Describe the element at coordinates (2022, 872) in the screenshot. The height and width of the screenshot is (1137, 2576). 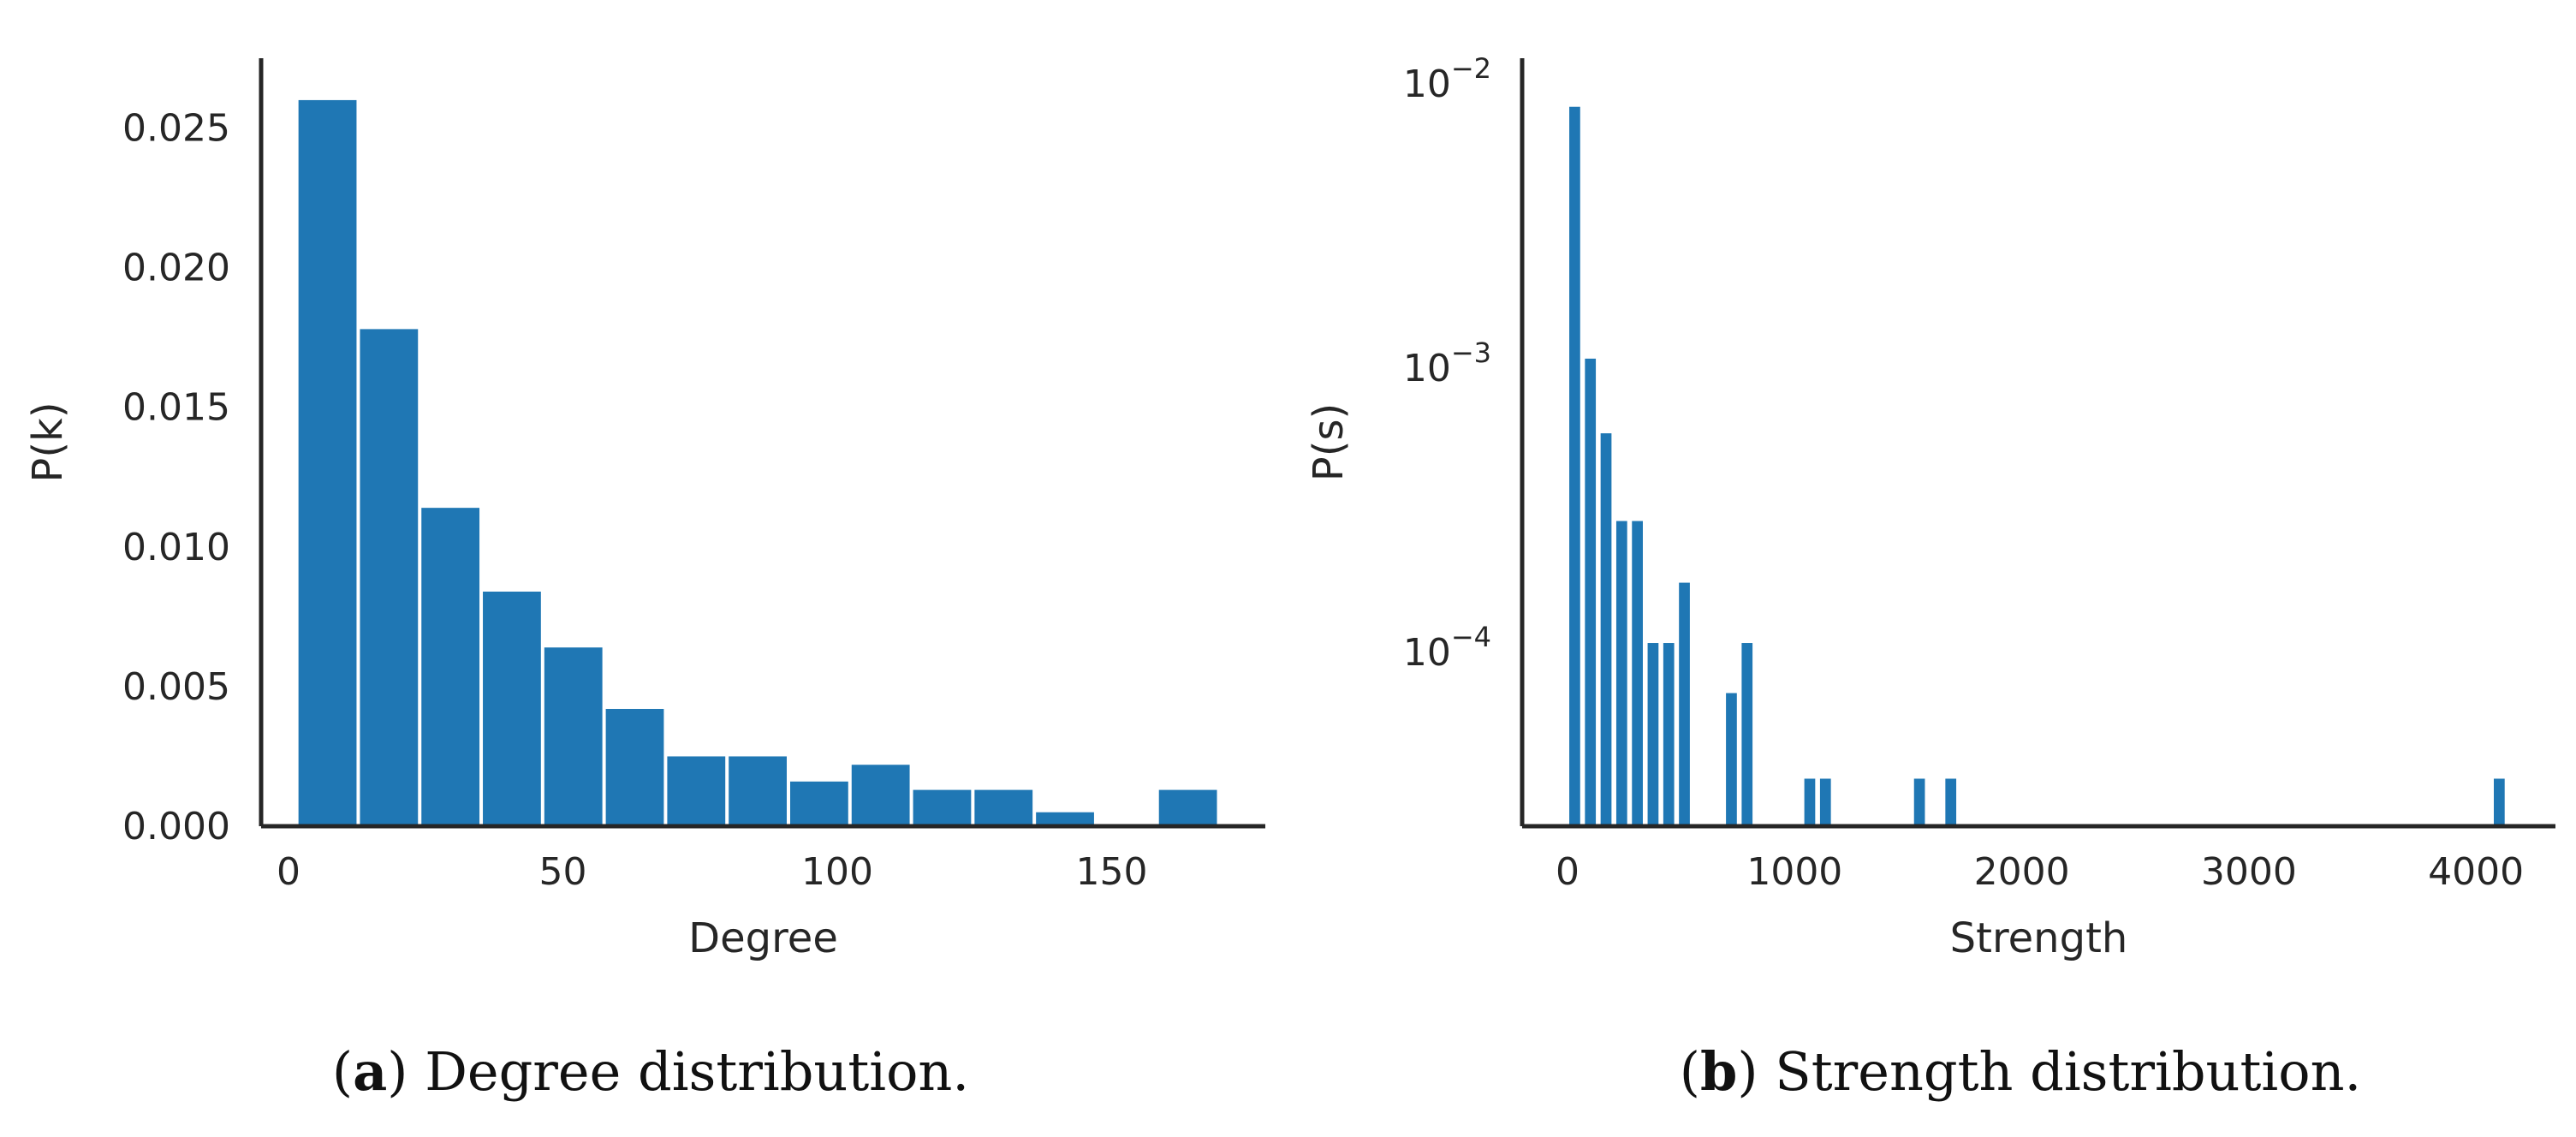
I see `x-tick-label: 2000` at that location.